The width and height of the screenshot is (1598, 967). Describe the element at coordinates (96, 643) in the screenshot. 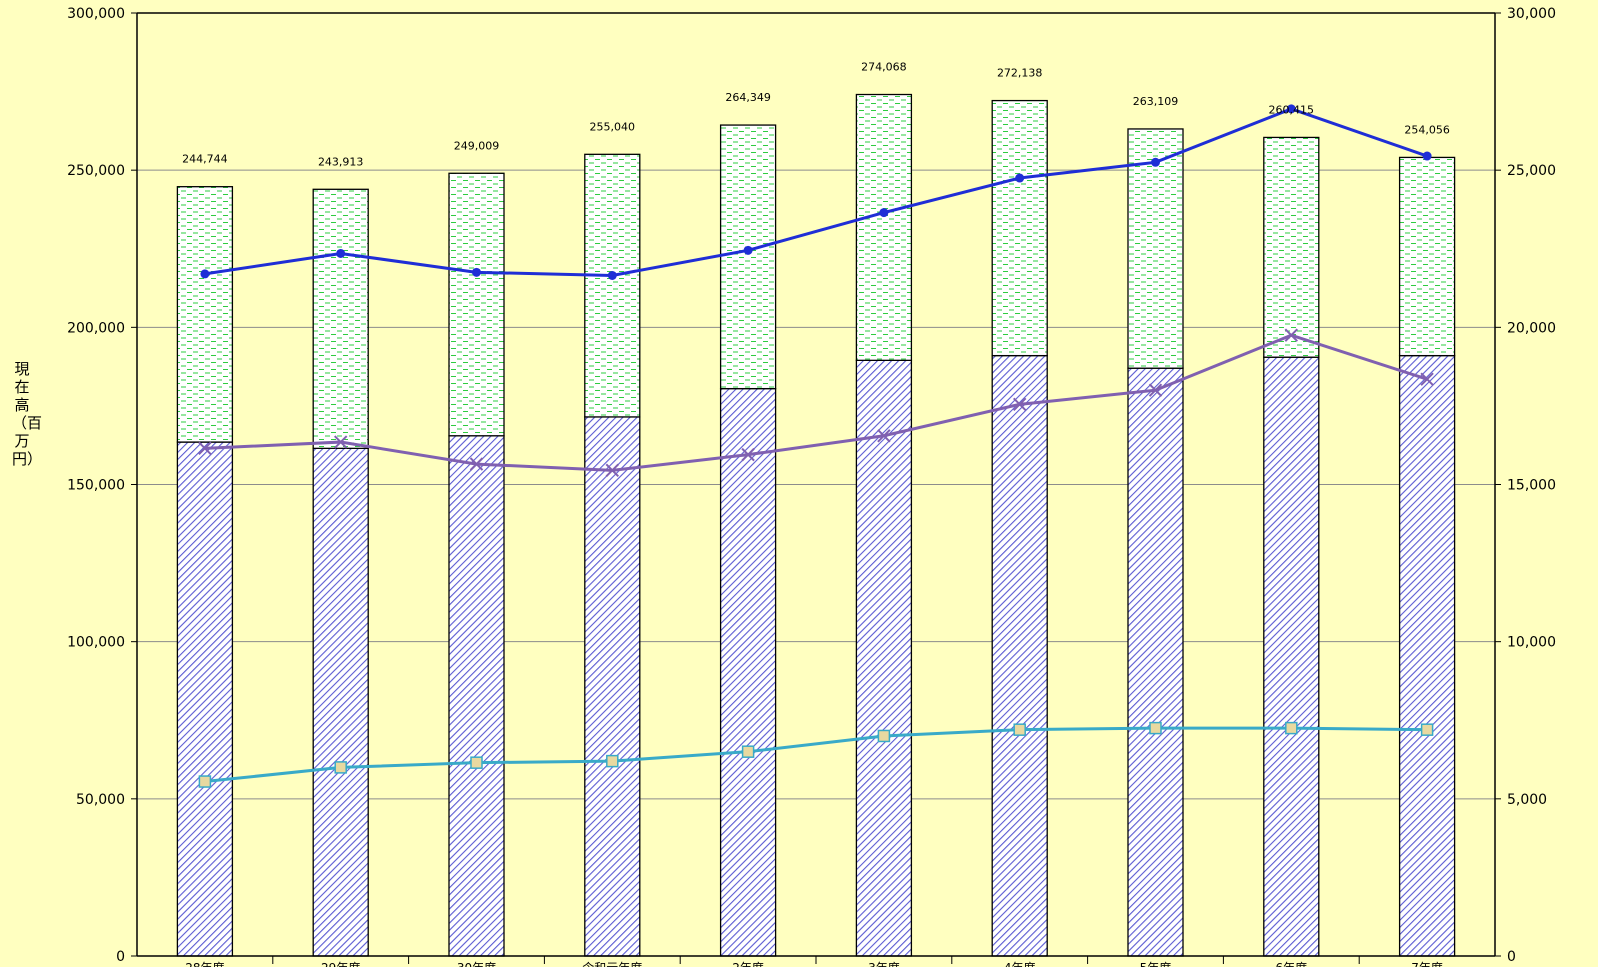

I see `y-tick-label: 100,000` at that location.